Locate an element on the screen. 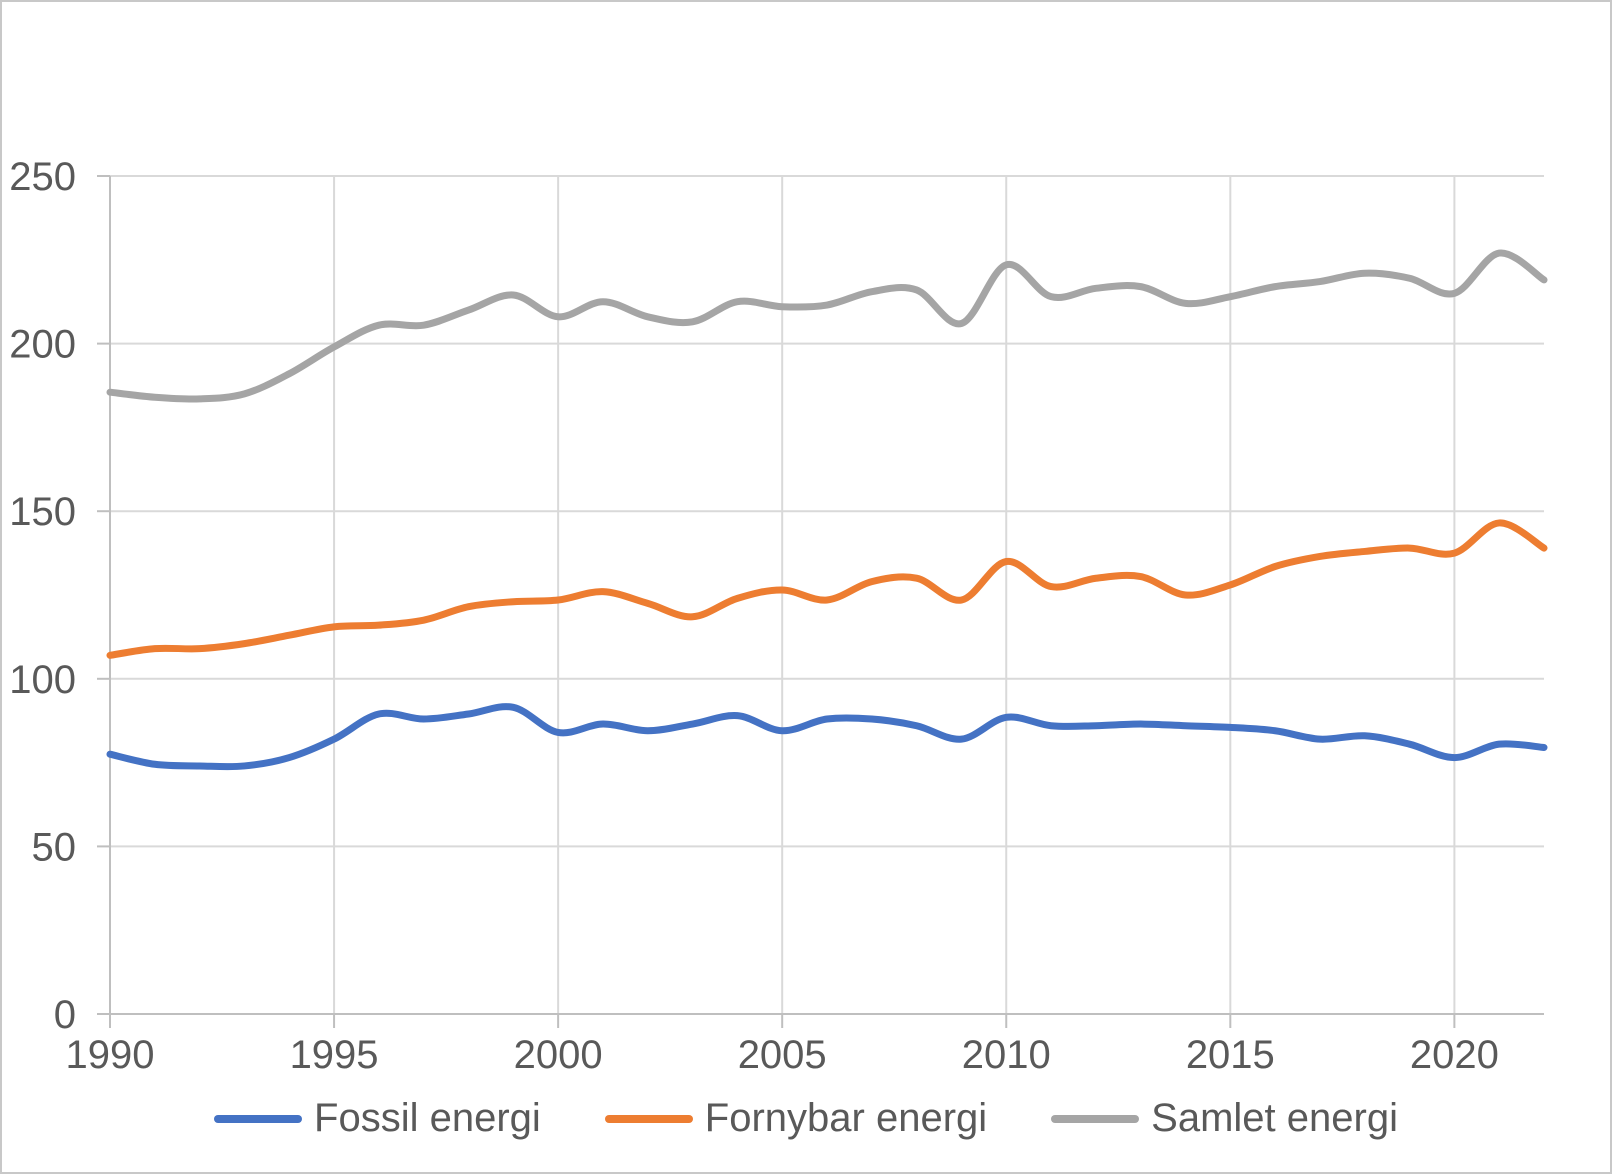 The height and width of the screenshot is (1174, 1612). y-axis-tick-label: 0 is located at coordinates (65, 1015).